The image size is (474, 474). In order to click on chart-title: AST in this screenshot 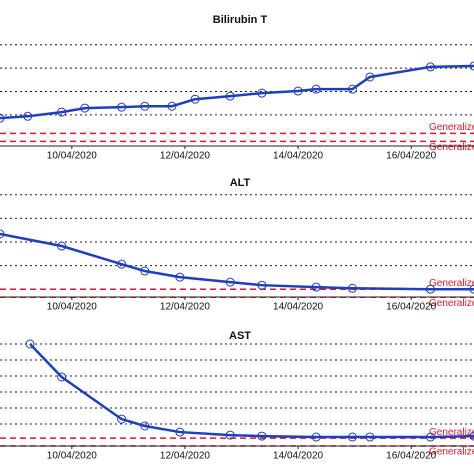, I will do `click(240, 336)`.